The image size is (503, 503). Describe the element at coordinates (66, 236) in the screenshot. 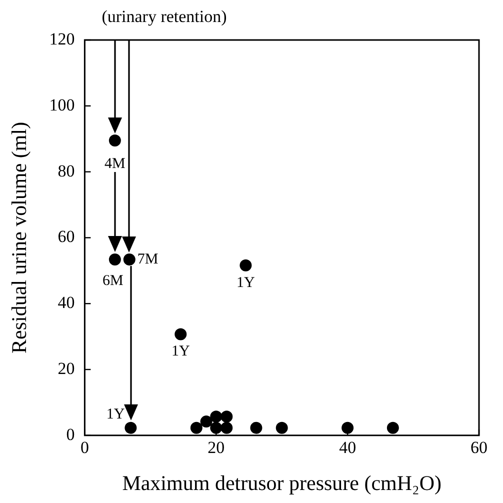

I see `y-tick-label: 60` at that location.